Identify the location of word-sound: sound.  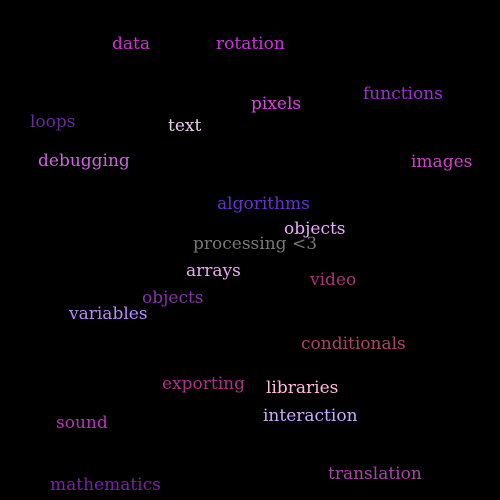
(82, 423).